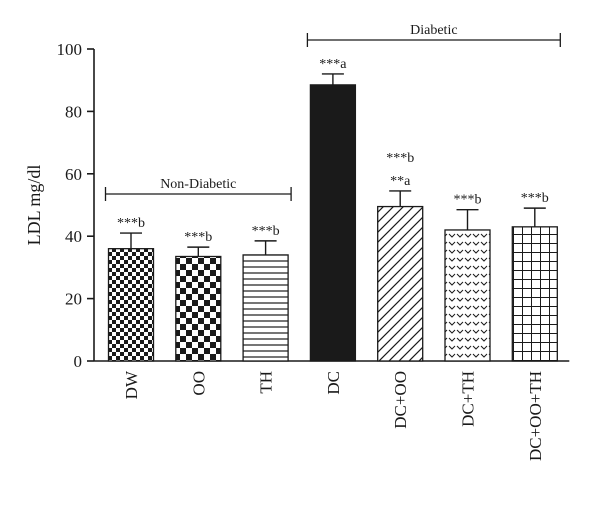  I want to click on bar-oo, so click(198, 308).